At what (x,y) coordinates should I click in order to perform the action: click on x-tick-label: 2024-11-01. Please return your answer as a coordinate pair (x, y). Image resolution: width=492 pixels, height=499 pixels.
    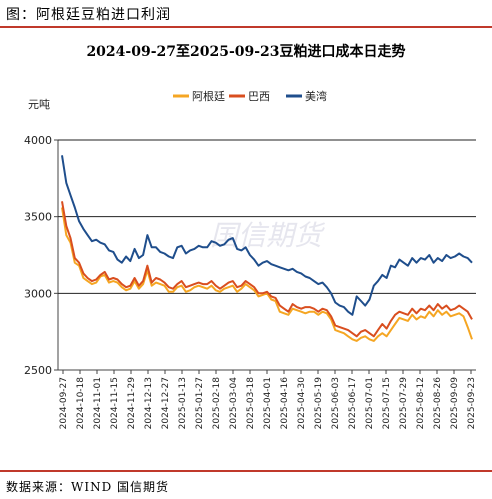
    Looking at the image, I should click on (98, 403).